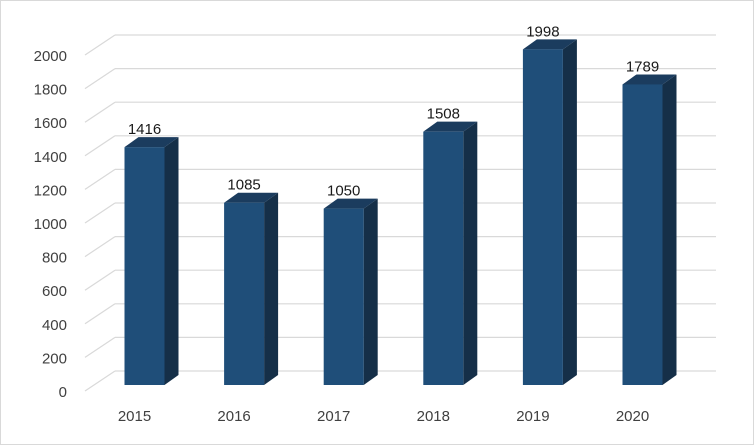 The image size is (754, 445). I want to click on y-tick-label: 800, so click(54, 258).